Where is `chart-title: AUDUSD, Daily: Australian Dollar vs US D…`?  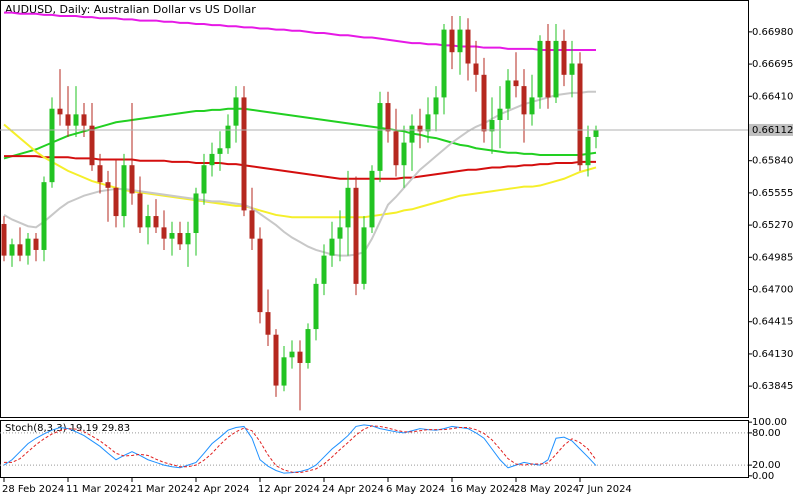
chart-title: AUDUSD, Daily: Australian Dollar vs US D… is located at coordinates (130, 9).